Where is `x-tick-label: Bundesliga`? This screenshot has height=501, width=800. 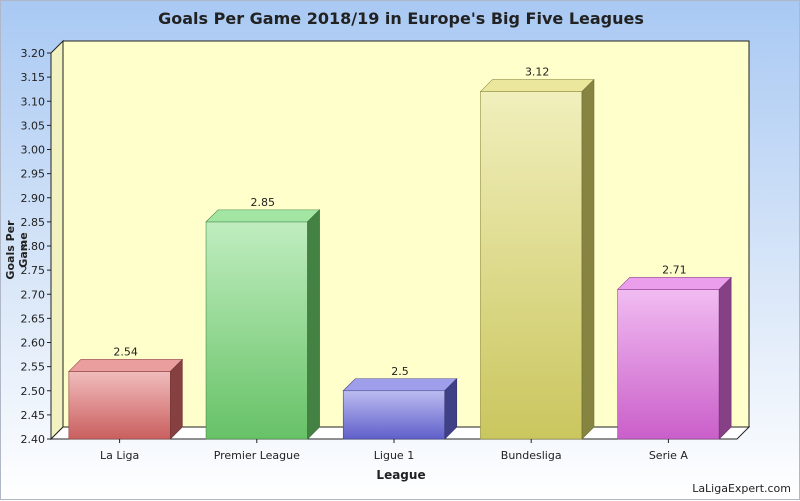 x-tick-label: Bundesliga is located at coordinates (531, 455).